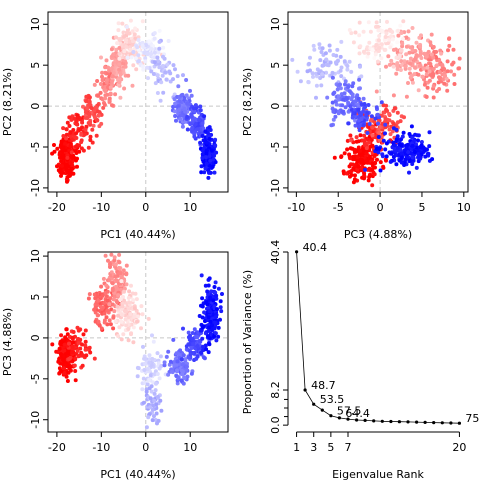 The image size is (480, 480). I want to click on y-tick-label: 0, so click(275, 106).